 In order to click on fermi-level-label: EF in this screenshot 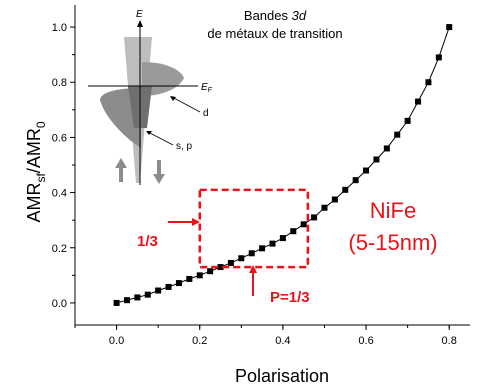, I will do `click(207, 88)`.